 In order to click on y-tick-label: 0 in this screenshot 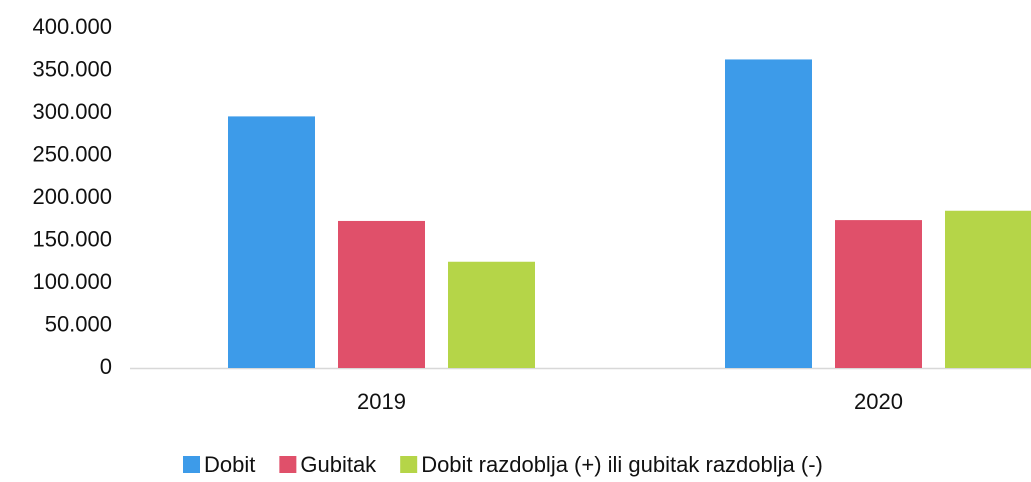, I will do `click(106, 366)`.